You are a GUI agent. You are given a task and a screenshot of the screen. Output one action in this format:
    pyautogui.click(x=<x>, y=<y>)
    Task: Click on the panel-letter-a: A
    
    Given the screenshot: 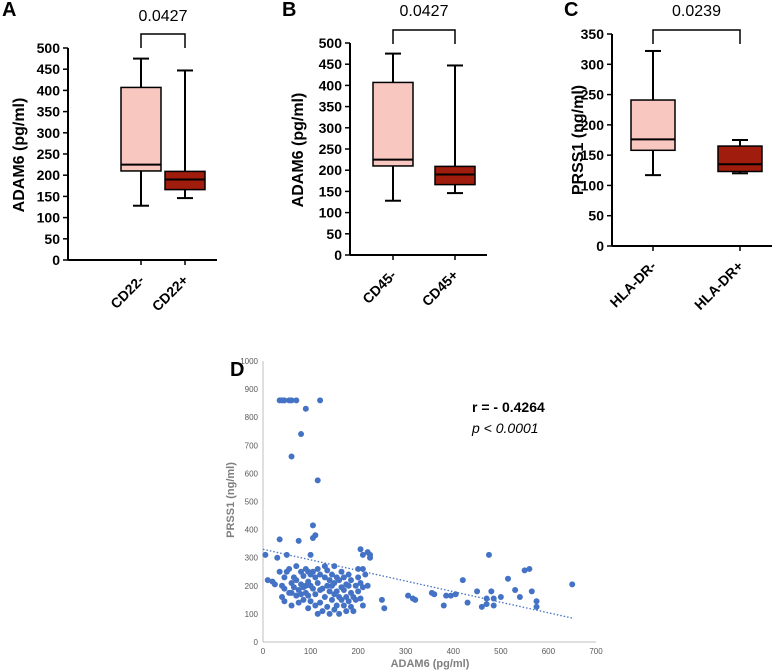 What is the action you would take?
    pyautogui.click(x=9, y=10)
    